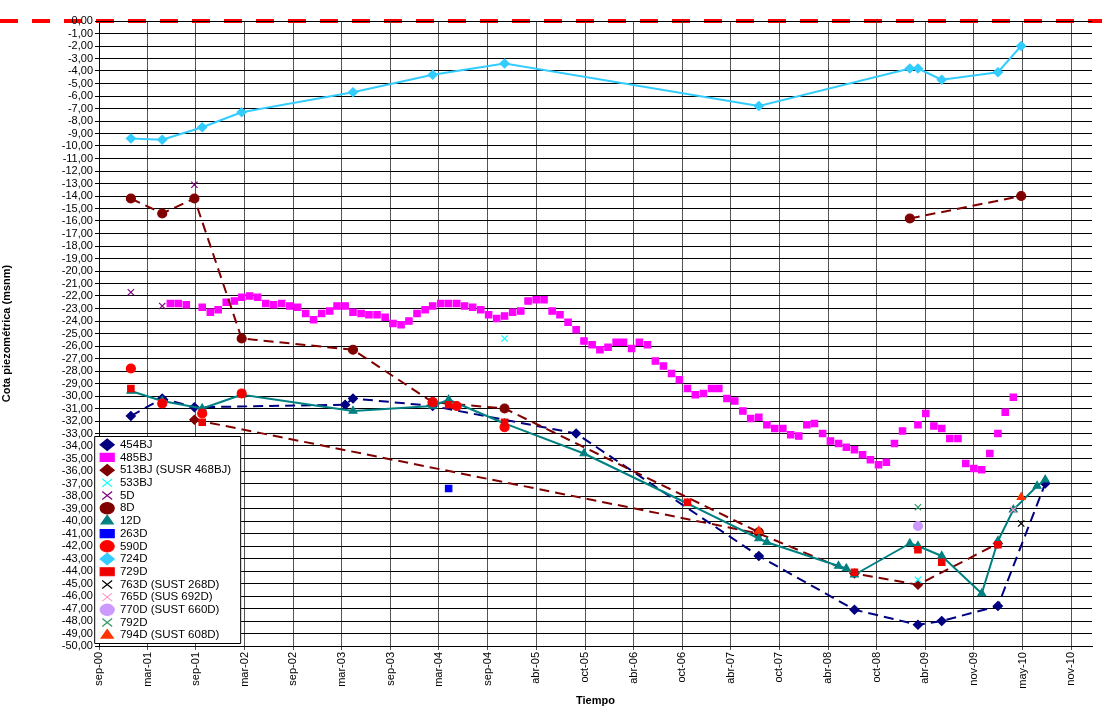 The height and width of the screenshot is (708, 1102). I want to click on y-tick-label: -45,00, so click(77, 582).